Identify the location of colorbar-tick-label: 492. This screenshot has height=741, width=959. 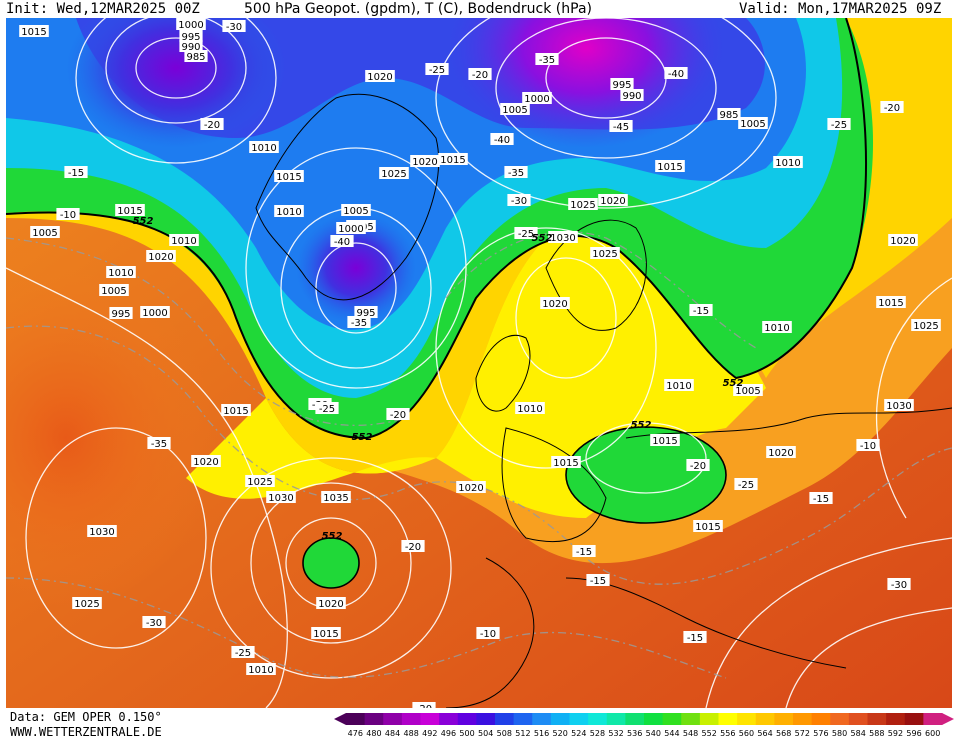
(429, 733).